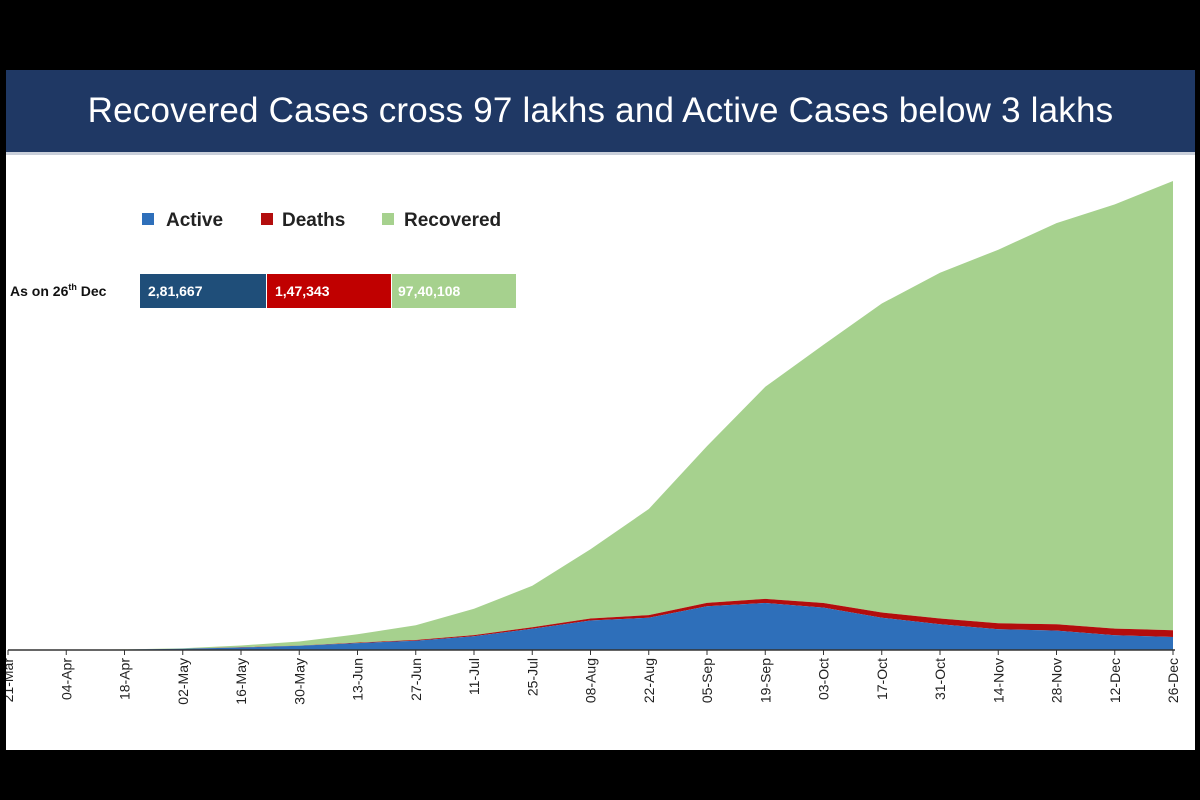  What do you see at coordinates (358, 679) in the screenshot?
I see `x-tick-label: 13-Jun` at bounding box center [358, 679].